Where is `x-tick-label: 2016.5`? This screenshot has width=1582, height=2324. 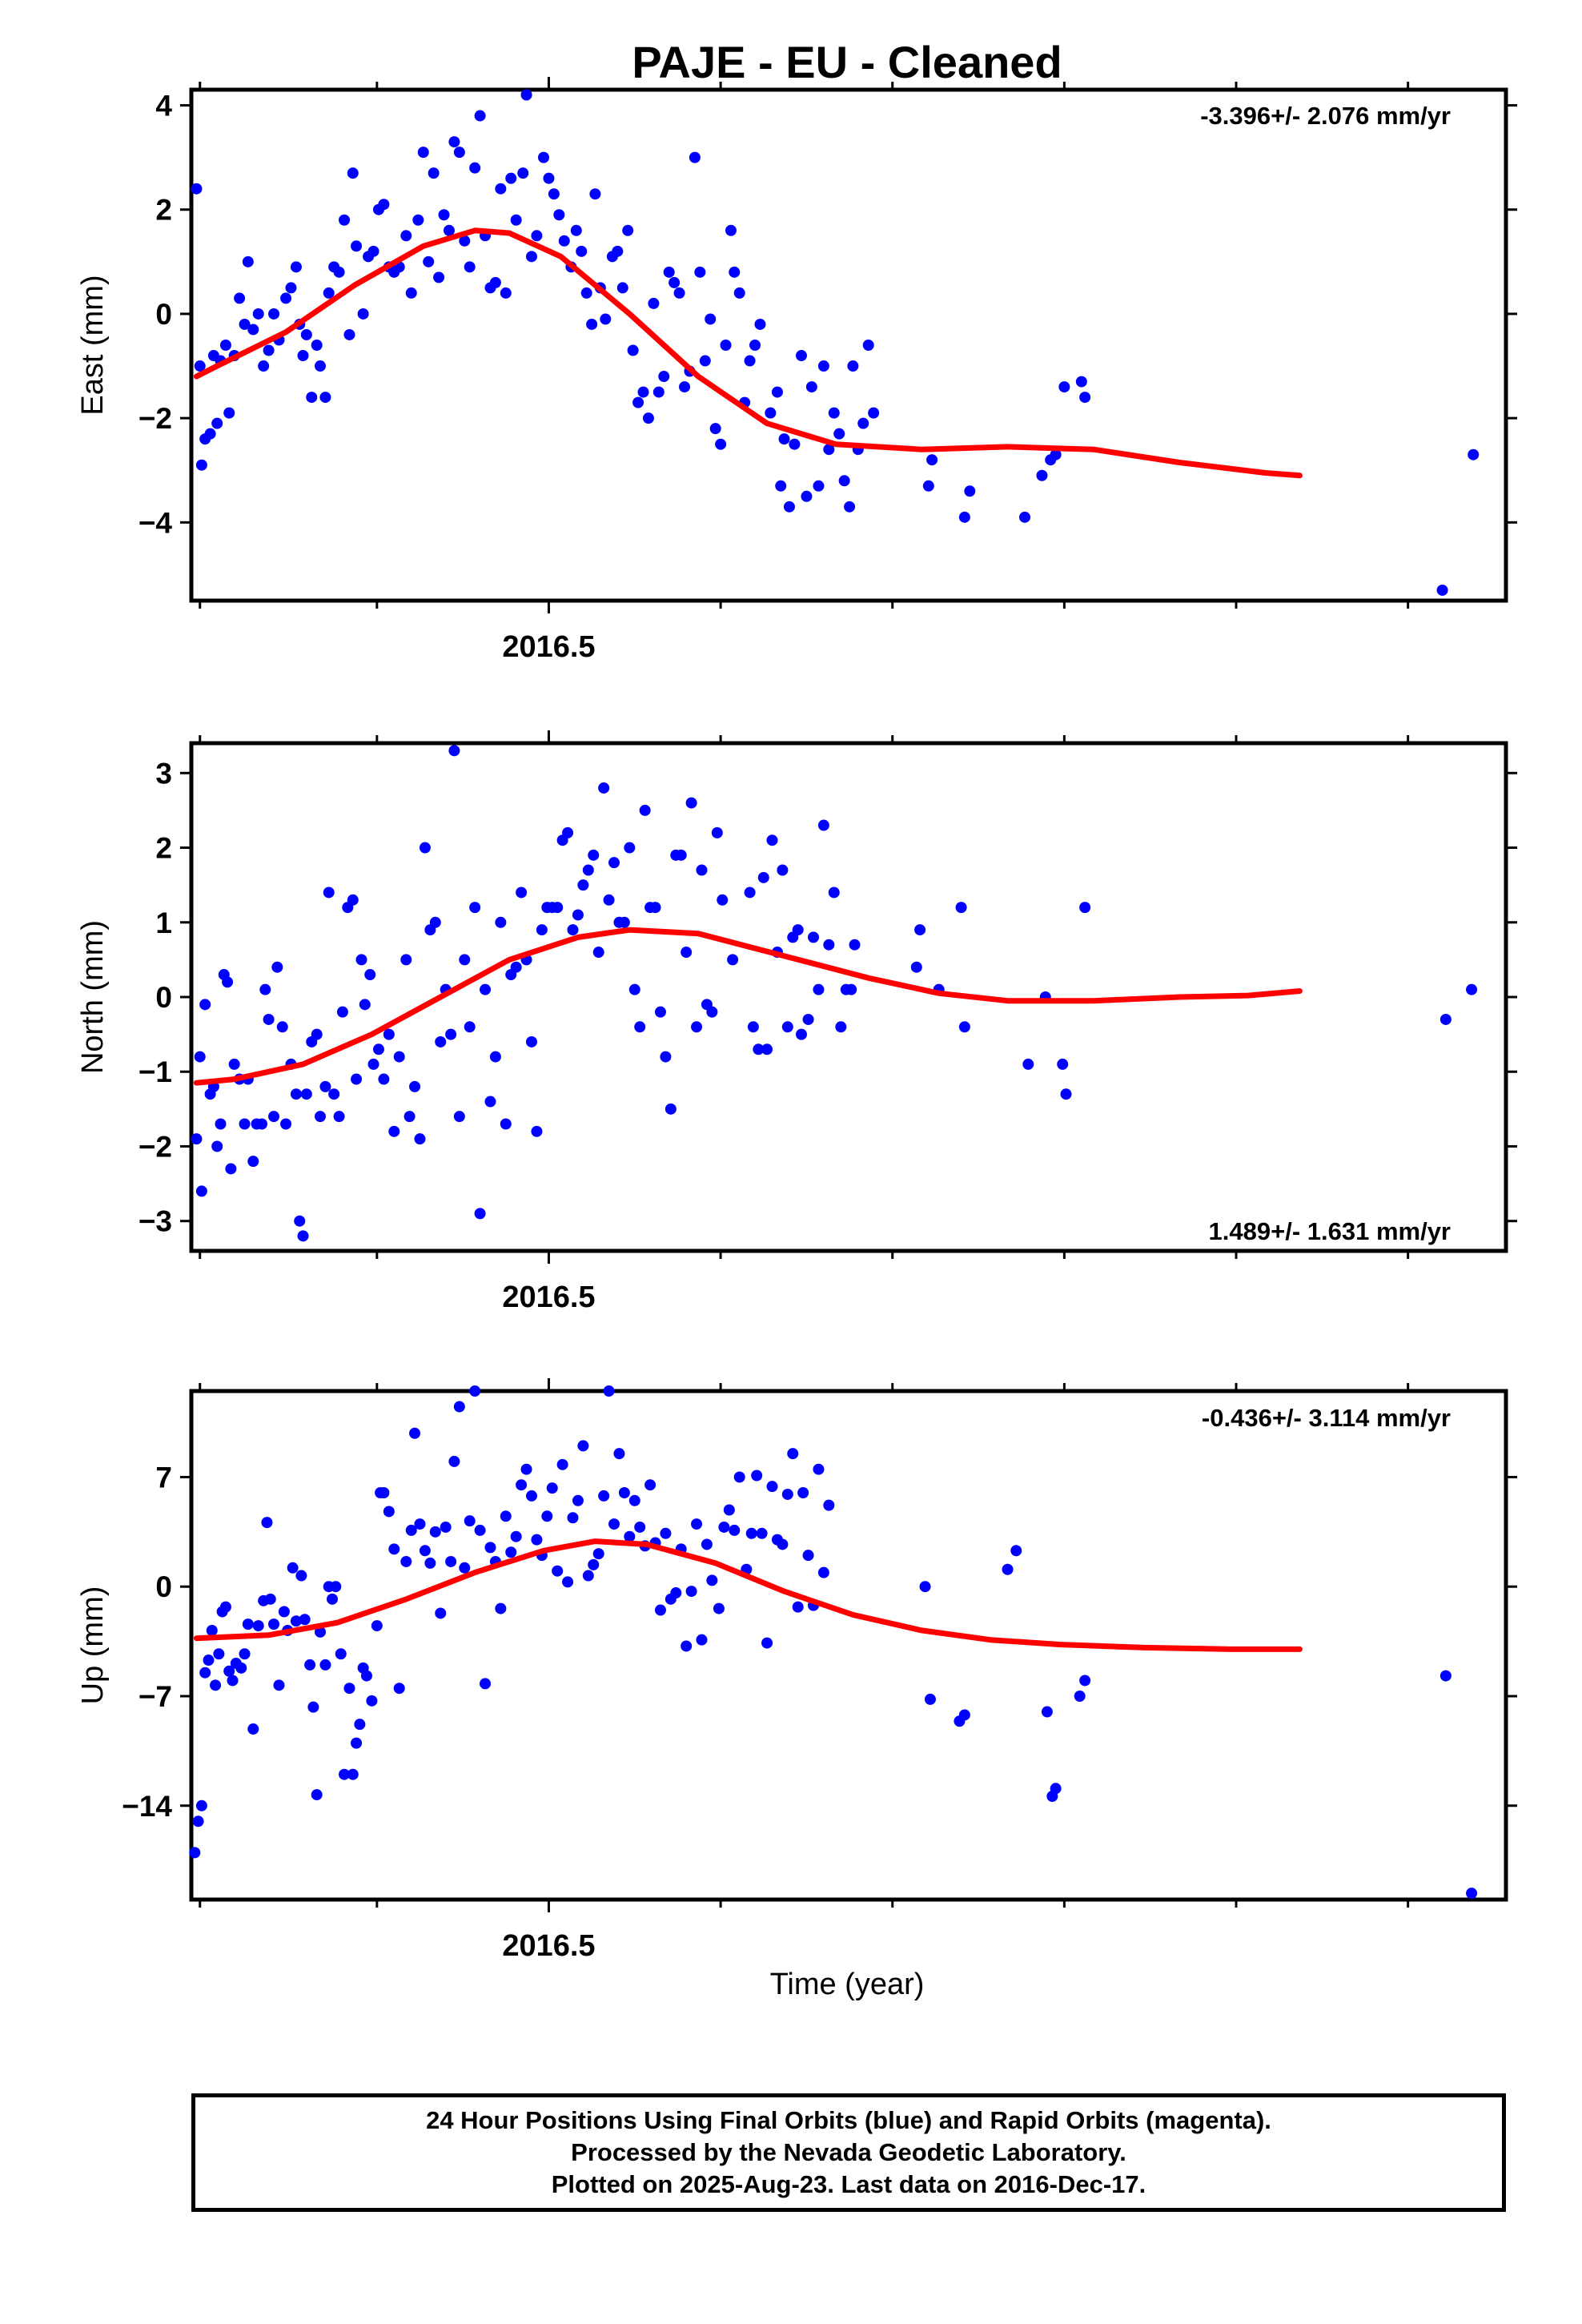 x-tick-label: 2016.5 is located at coordinates (548, 1946).